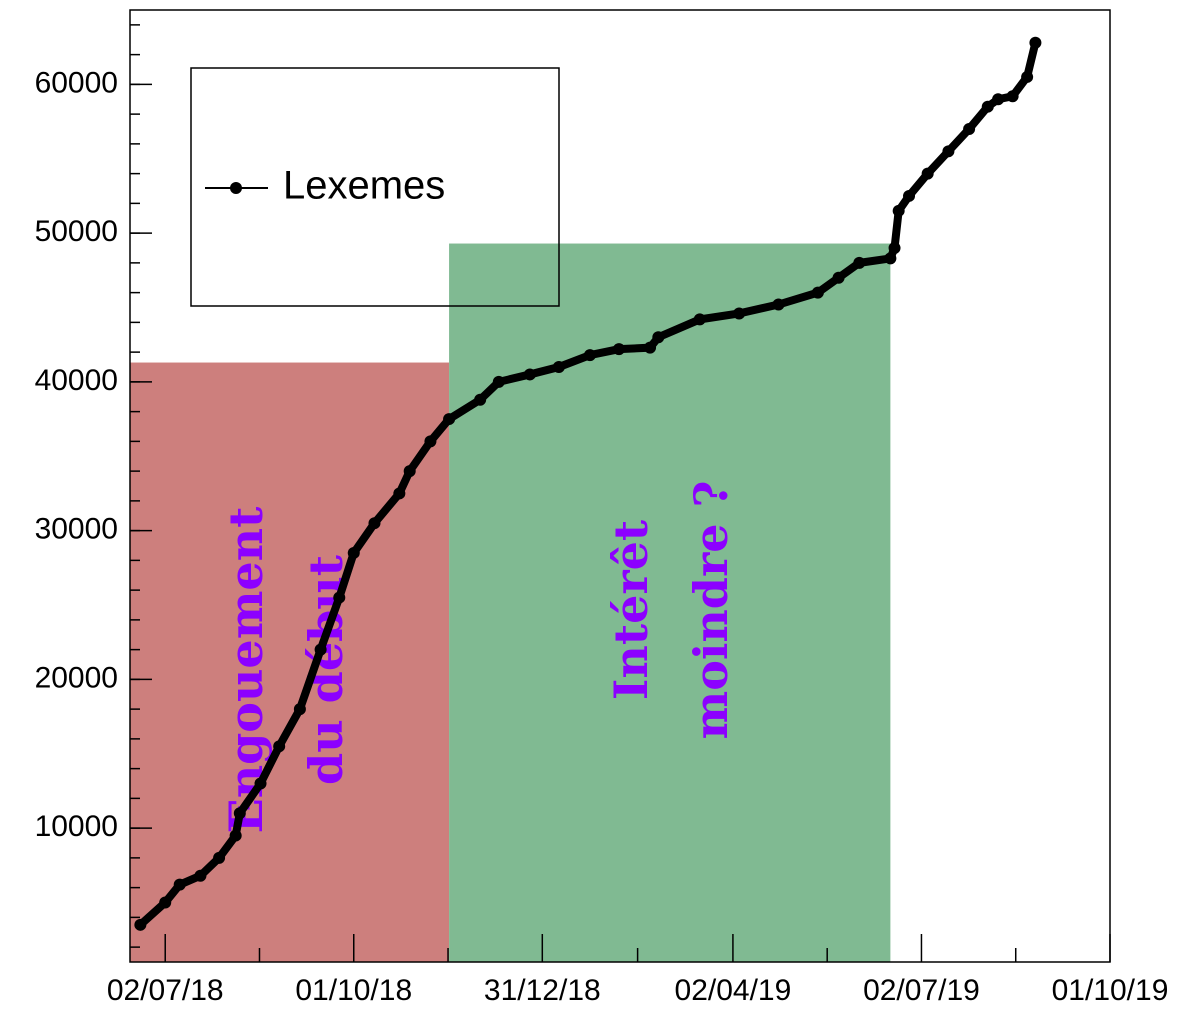 Image resolution: width=1183 pixels, height=1016 pixels. I want to click on annotation: moindre ?, so click(711, 610).